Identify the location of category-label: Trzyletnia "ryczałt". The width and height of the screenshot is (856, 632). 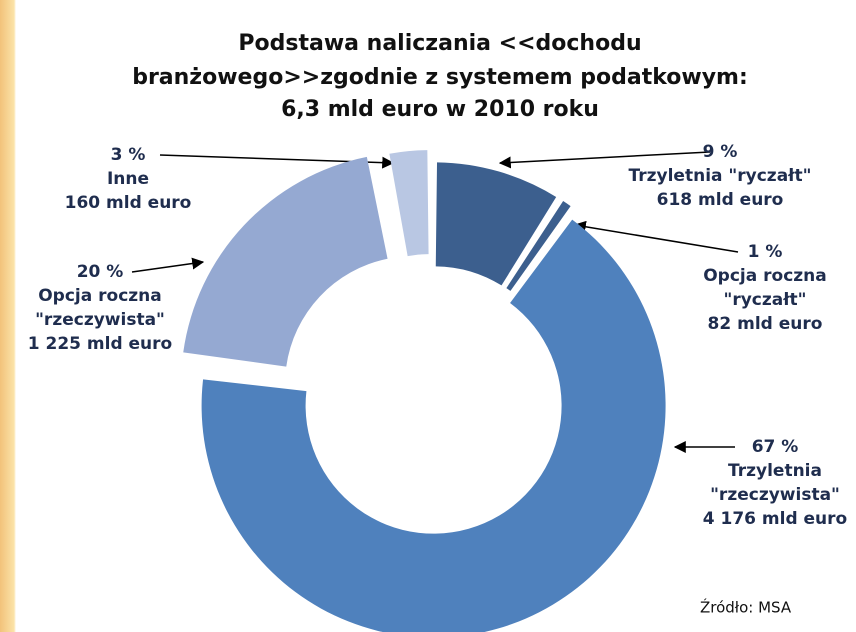
(720, 176).